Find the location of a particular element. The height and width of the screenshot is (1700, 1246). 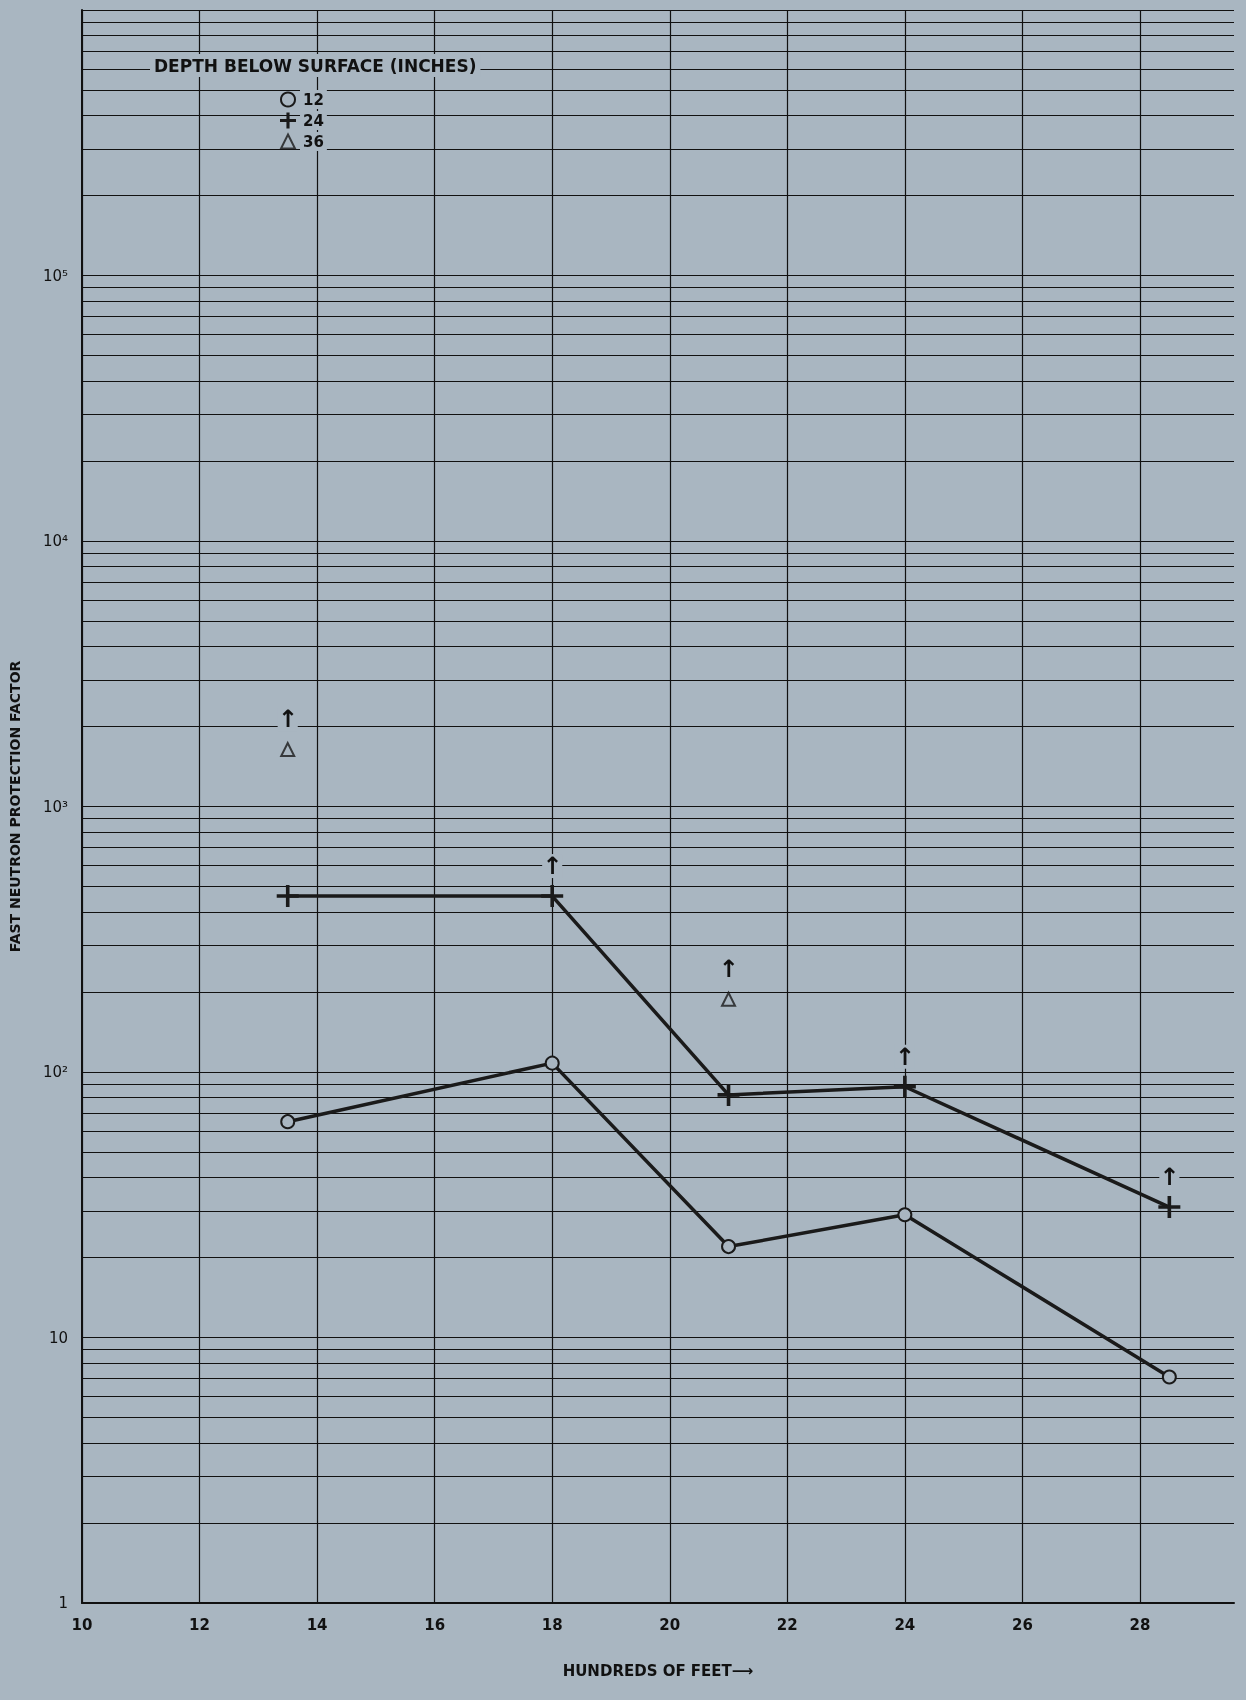

x-tick-label: 22 is located at coordinates (787, 1624).